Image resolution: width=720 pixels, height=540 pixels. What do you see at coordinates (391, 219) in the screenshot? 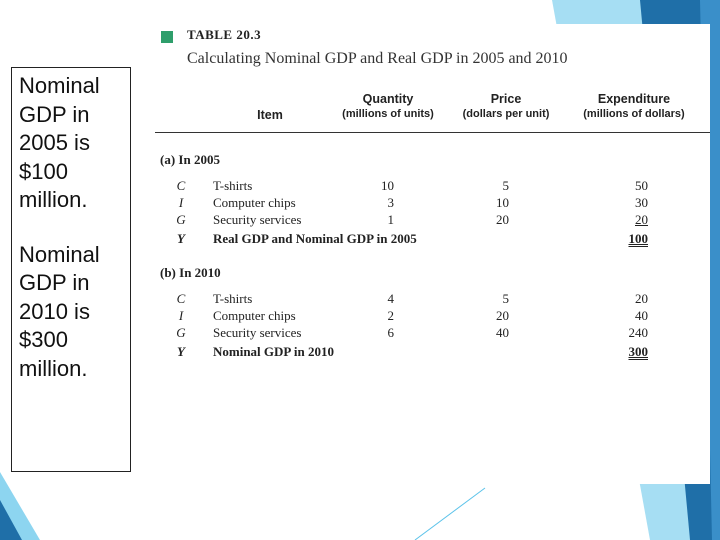
I see `row-a-quantity: 1` at bounding box center [391, 219].